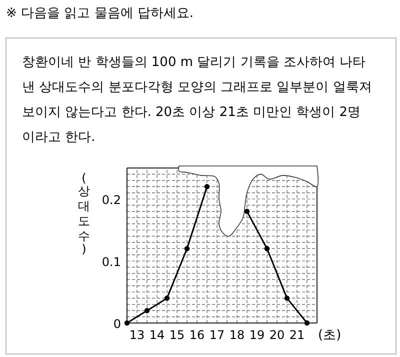 Image resolution: width=400 pixels, height=357 pixels. I want to click on x-tick-label: 16, so click(197, 335).